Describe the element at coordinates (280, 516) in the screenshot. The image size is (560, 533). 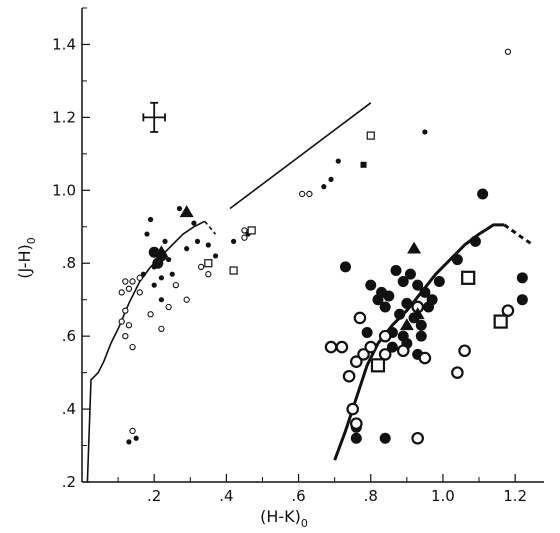
I see `x-axis-label-main: (H-K)` at that location.